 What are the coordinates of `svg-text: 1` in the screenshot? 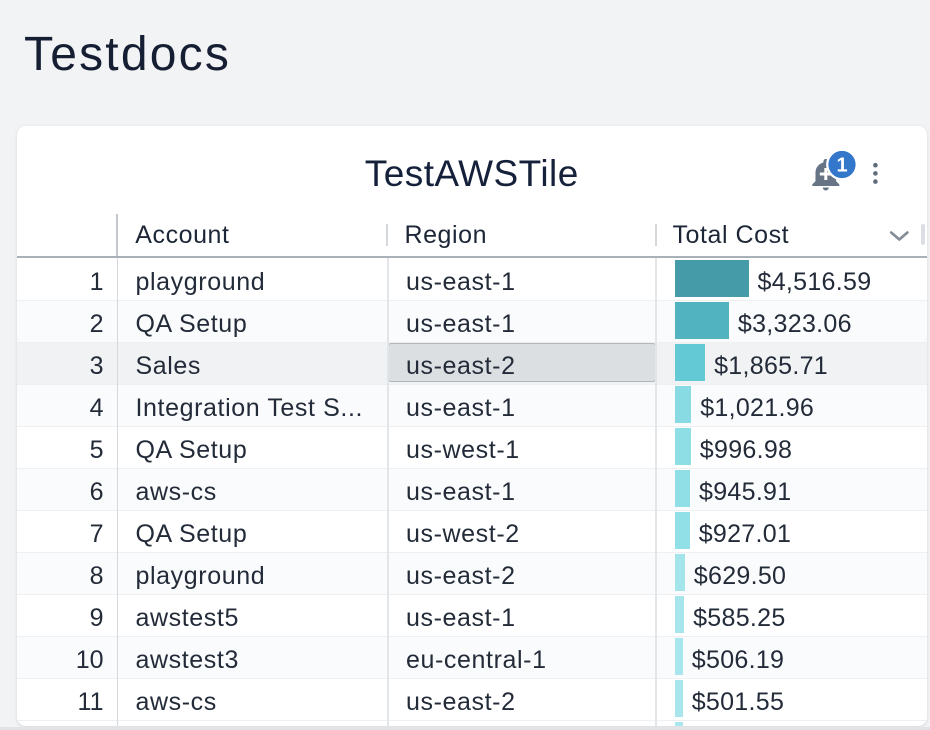 It's located at (841, 166).